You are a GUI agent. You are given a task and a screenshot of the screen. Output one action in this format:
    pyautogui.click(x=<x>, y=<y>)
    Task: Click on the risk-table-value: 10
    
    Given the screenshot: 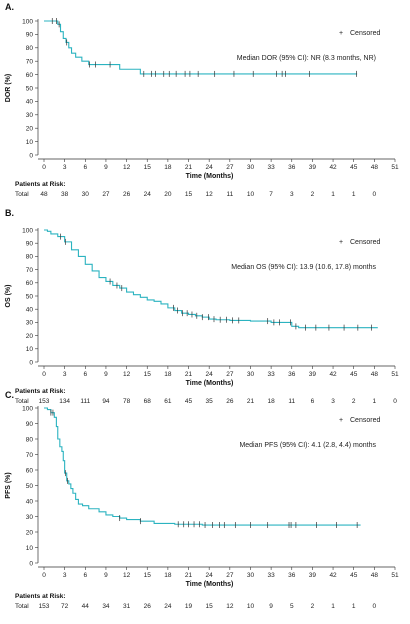 What is the action you would take?
    pyautogui.click(x=251, y=606)
    